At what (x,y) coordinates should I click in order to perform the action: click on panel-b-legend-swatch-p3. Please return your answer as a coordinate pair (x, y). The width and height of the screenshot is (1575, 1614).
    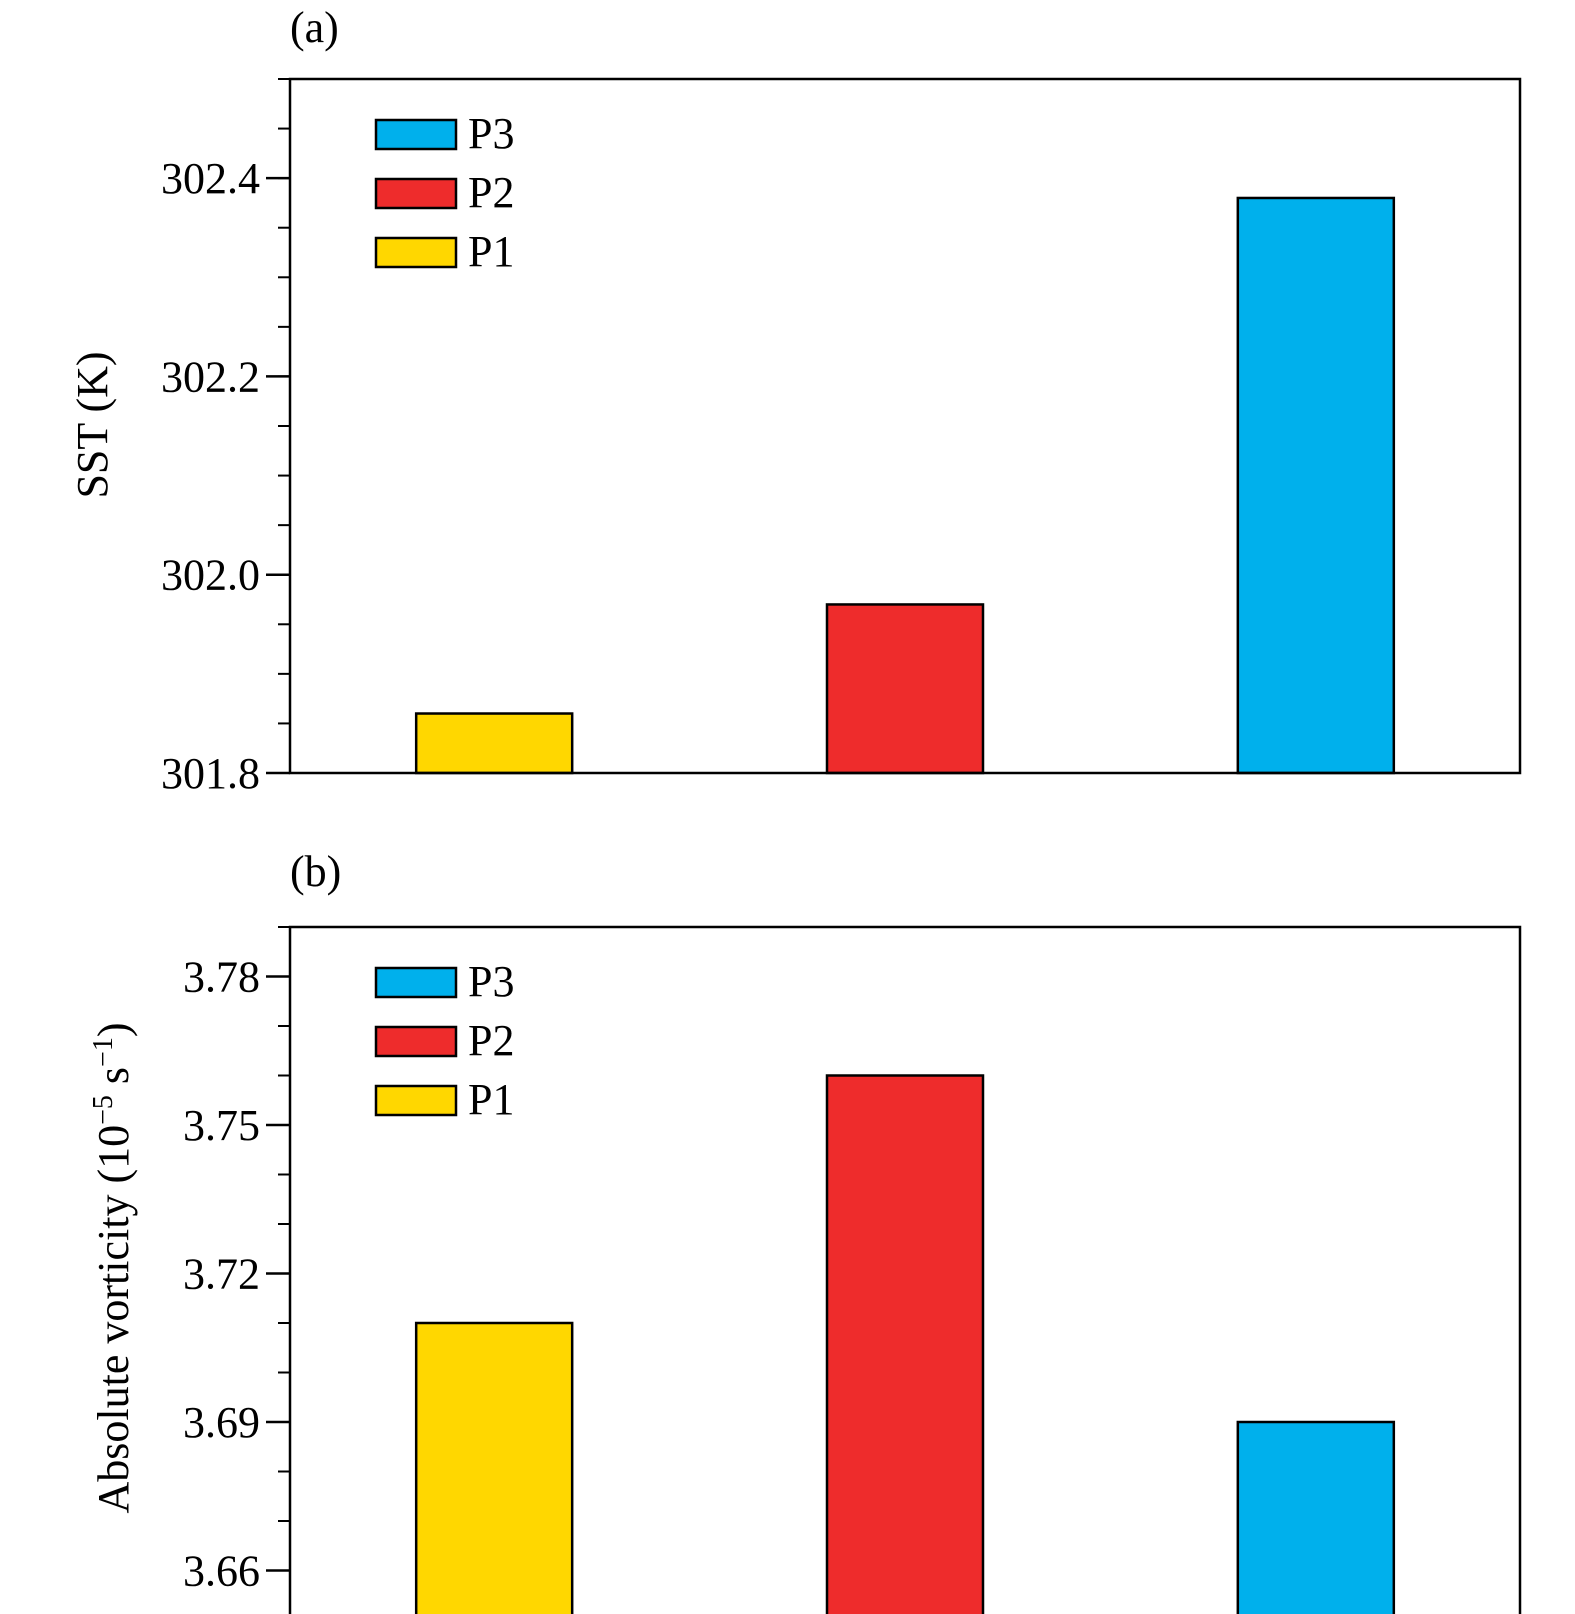
    Looking at the image, I should click on (416, 982).